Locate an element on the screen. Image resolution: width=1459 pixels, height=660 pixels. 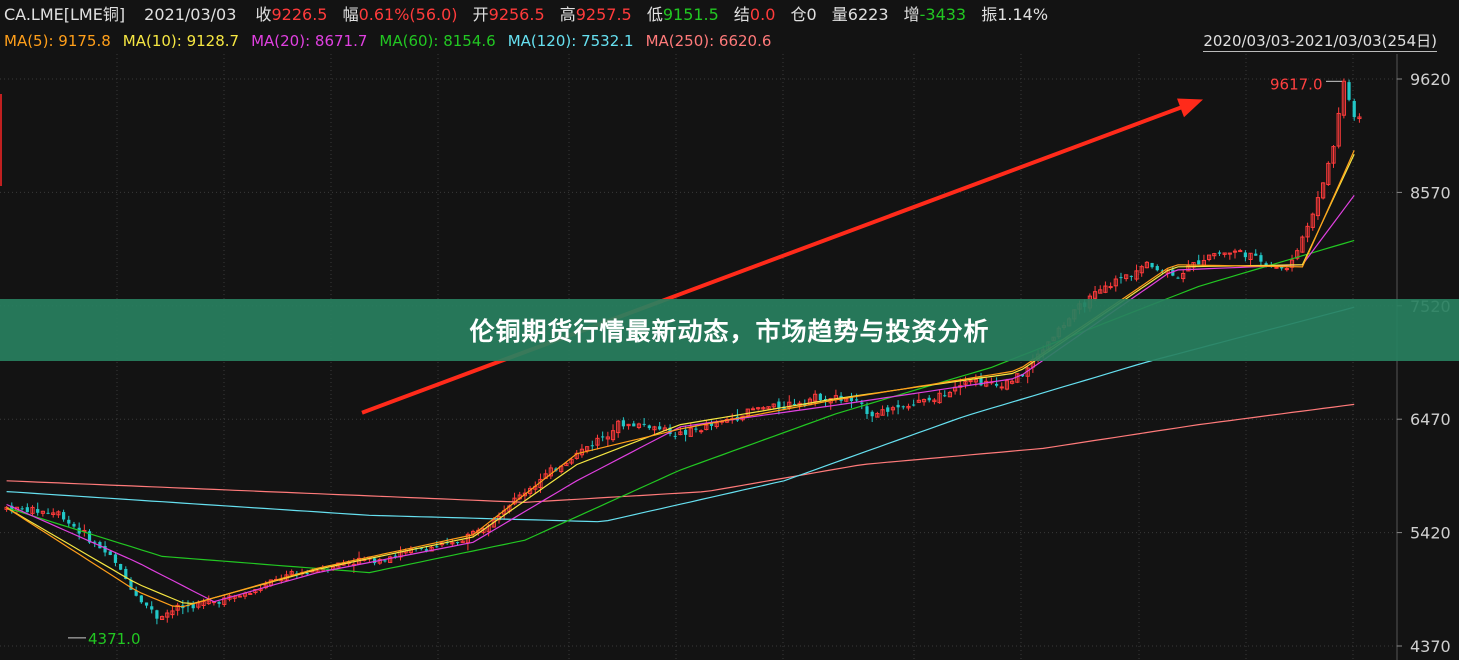
volume-value: 6223 is located at coordinates (868, 14).